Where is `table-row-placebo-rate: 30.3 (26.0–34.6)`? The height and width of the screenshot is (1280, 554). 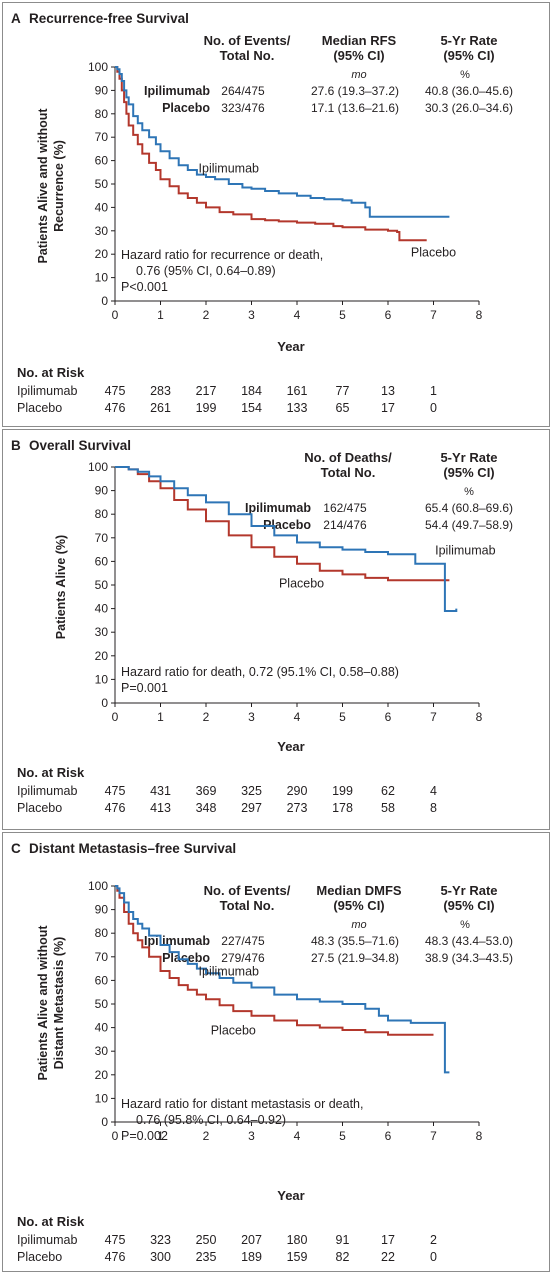 table-row-placebo-rate: 30.3 (26.0–34.6) is located at coordinates (469, 108).